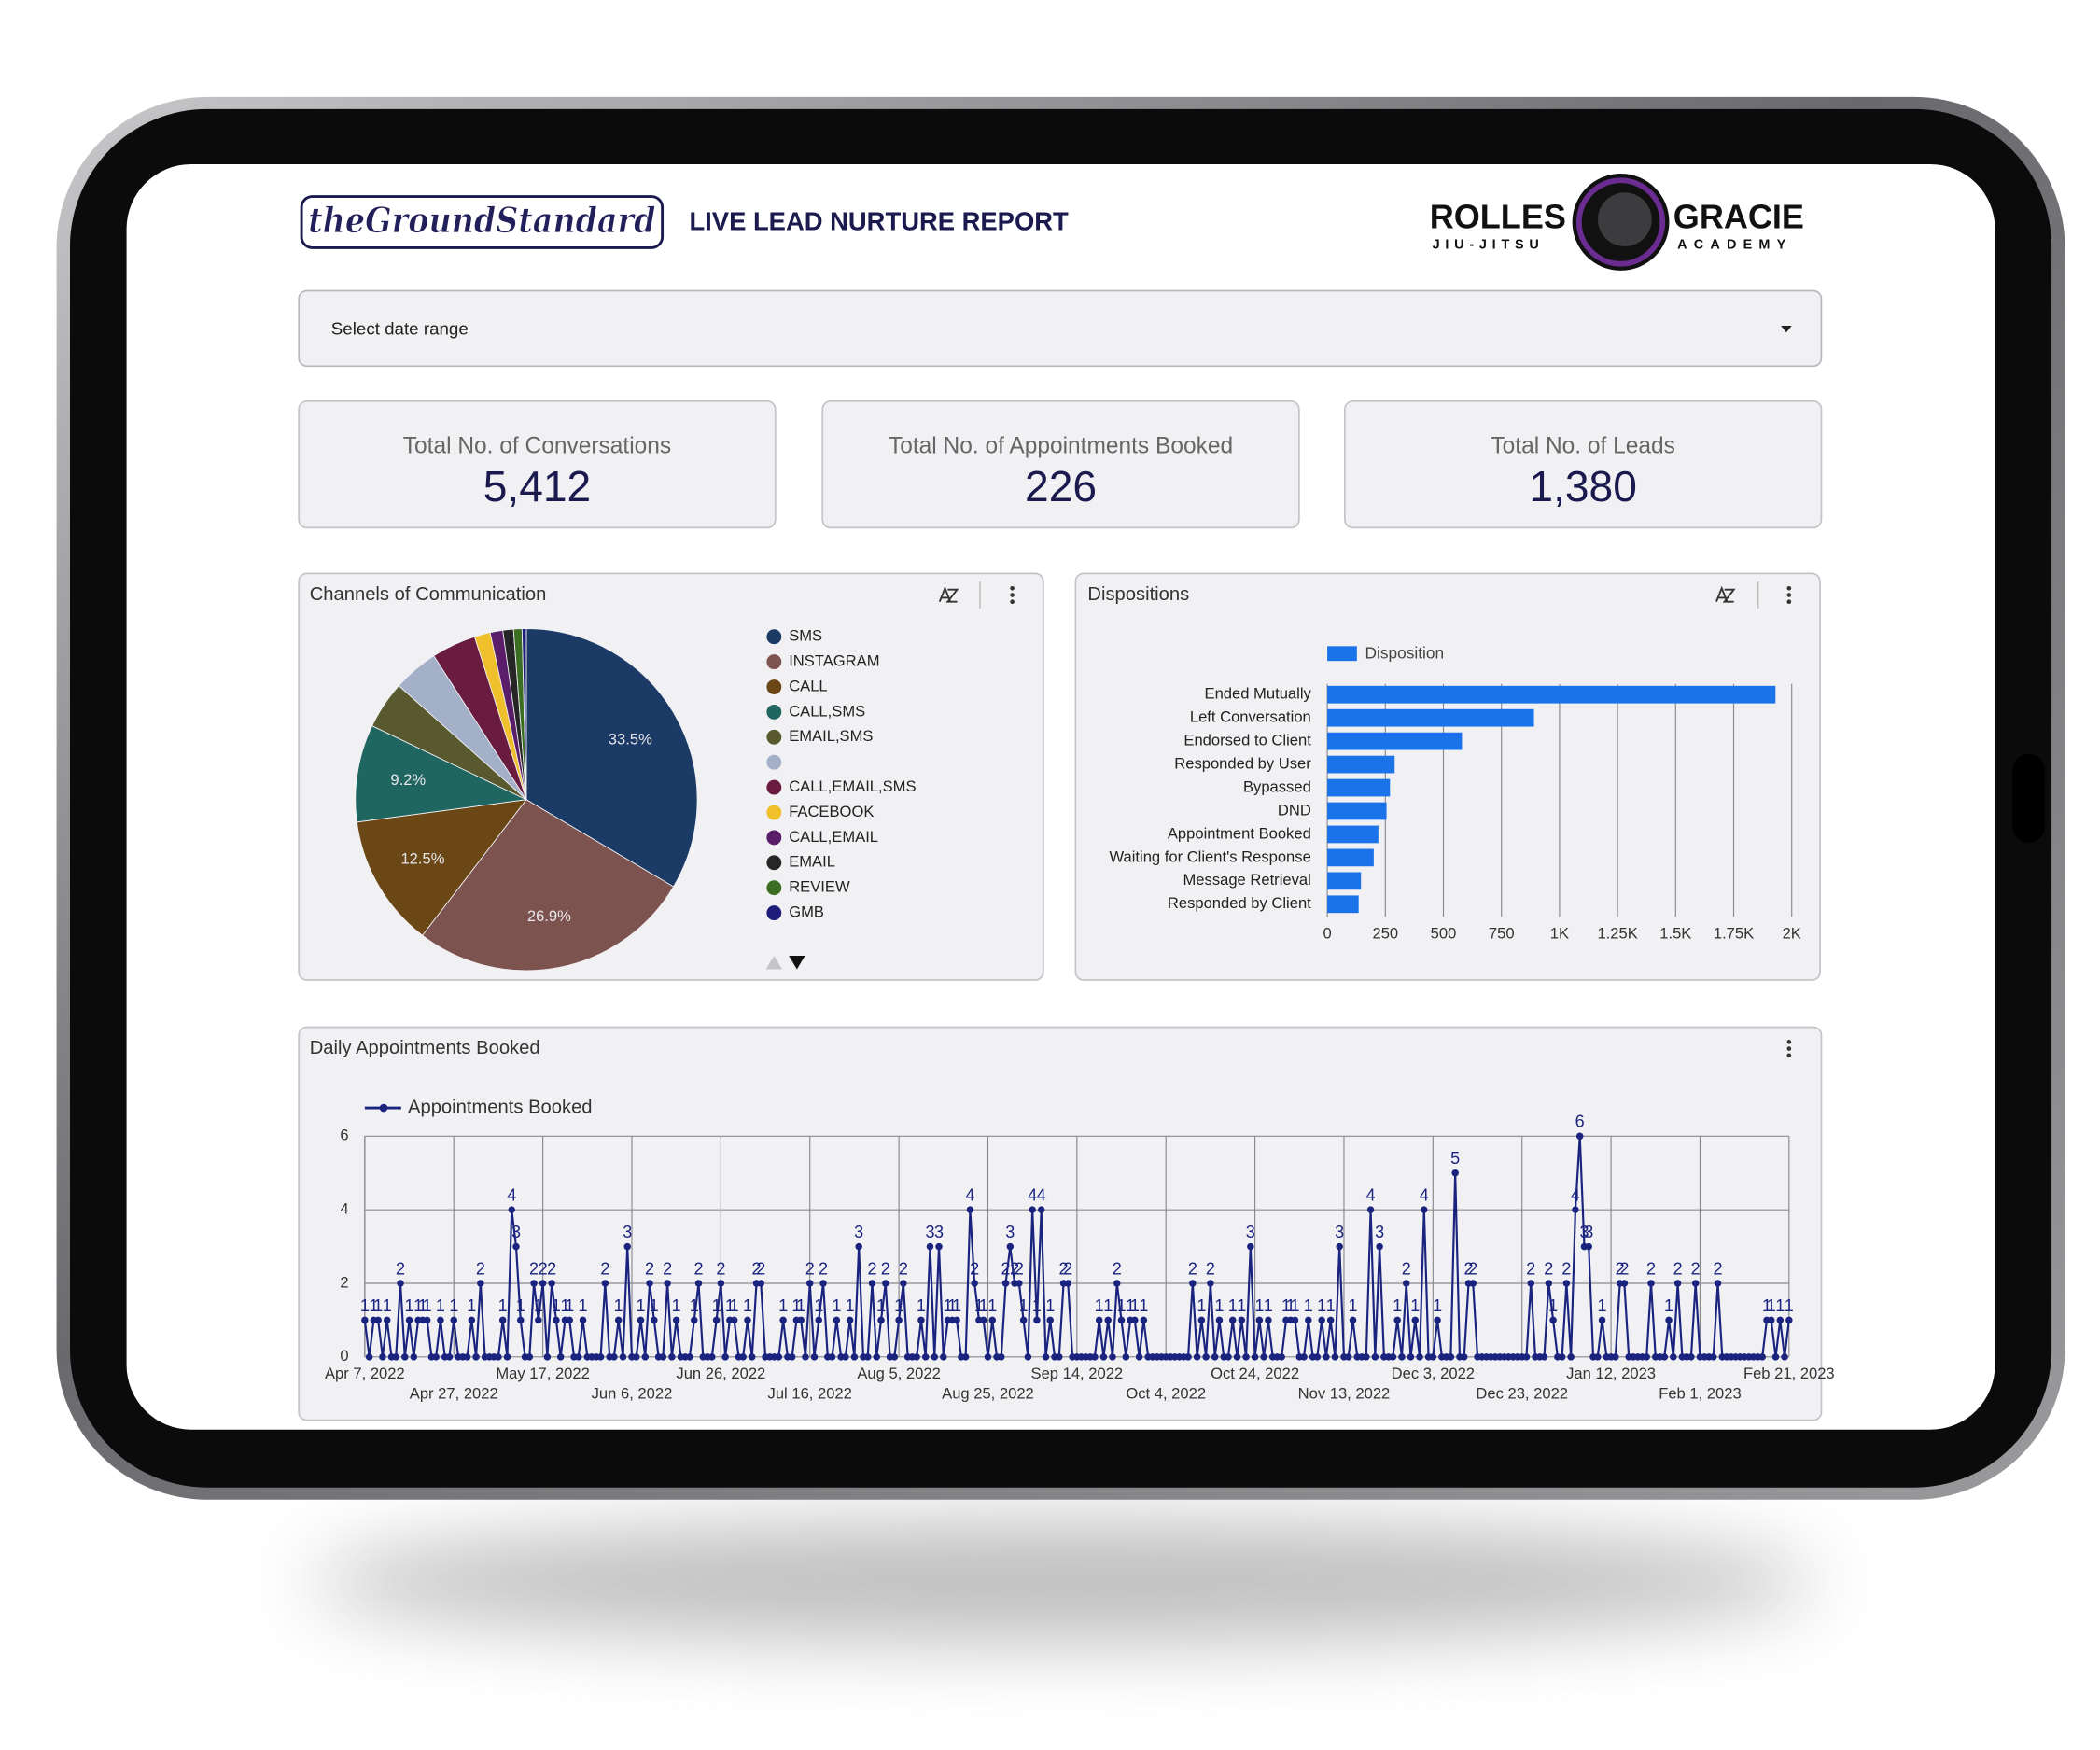 The height and width of the screenshot is (1750, 2100). I want to click on y-tick-label: Message Retrieval, so click(1247, 880).